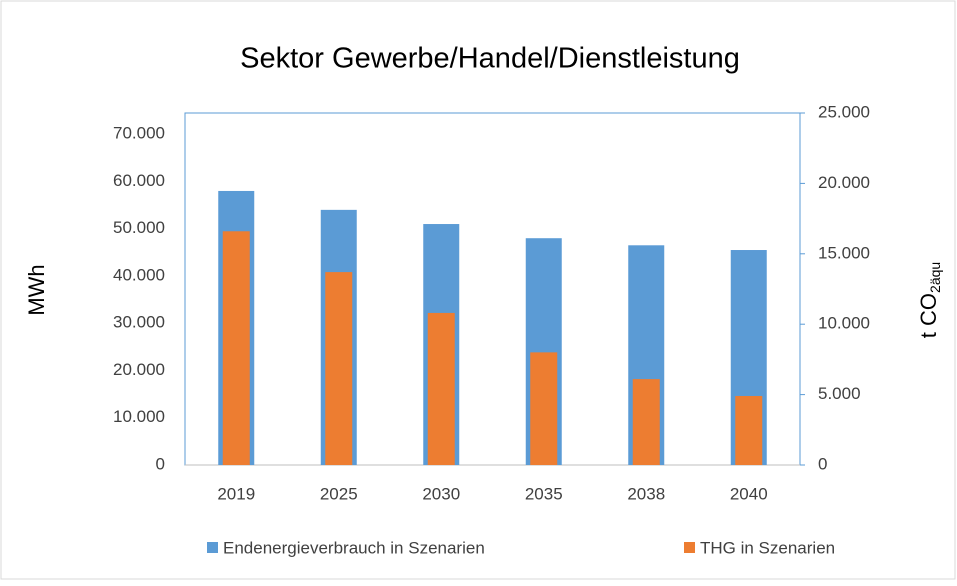 The image size is (957, 586). I want to click on y2-axis-label-text: t CO, so click(928, 315).